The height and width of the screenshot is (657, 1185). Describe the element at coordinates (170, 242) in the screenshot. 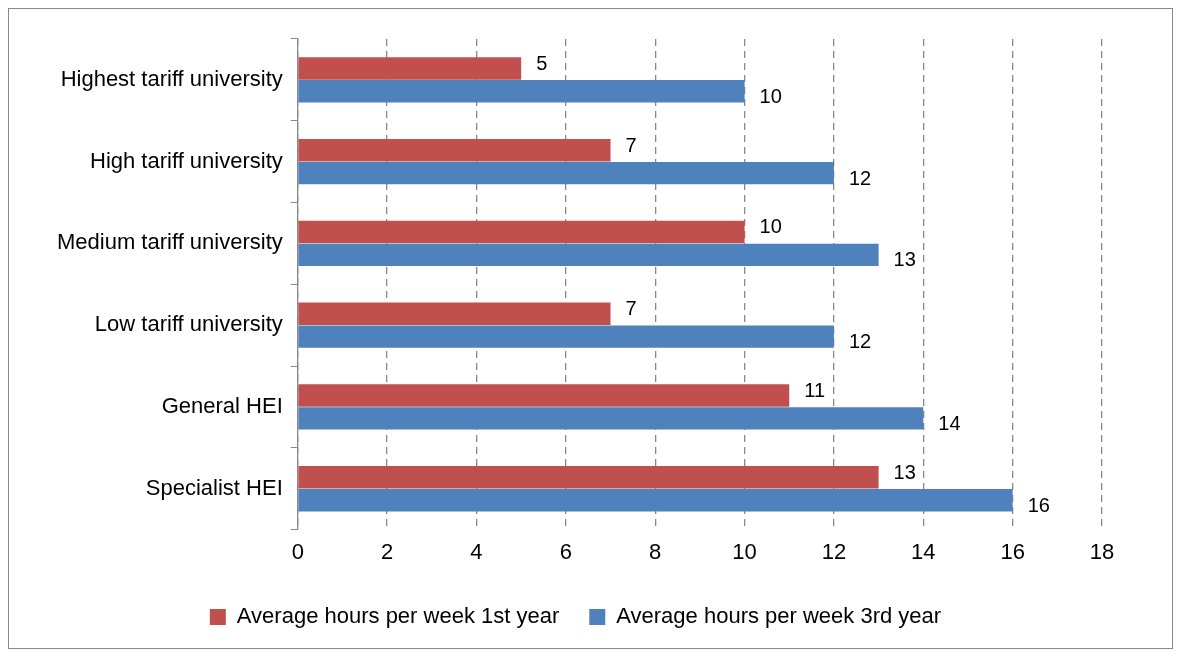

I see `y-tick-label: Medium tariff university` at that location.